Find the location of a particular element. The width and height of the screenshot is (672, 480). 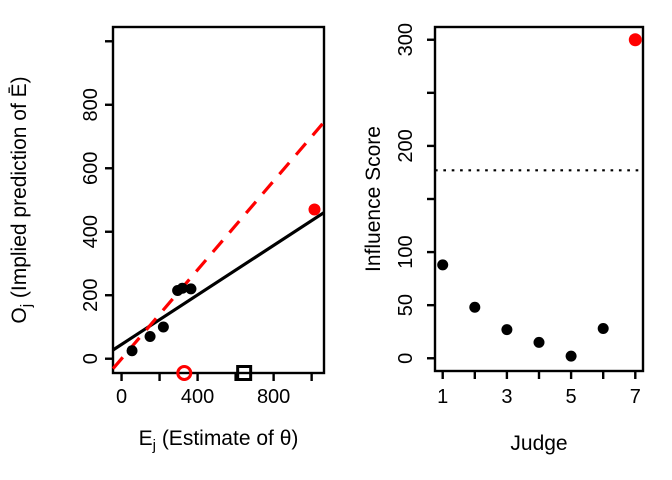

y-tick-label: 600 is located at coordinates (91, 168).